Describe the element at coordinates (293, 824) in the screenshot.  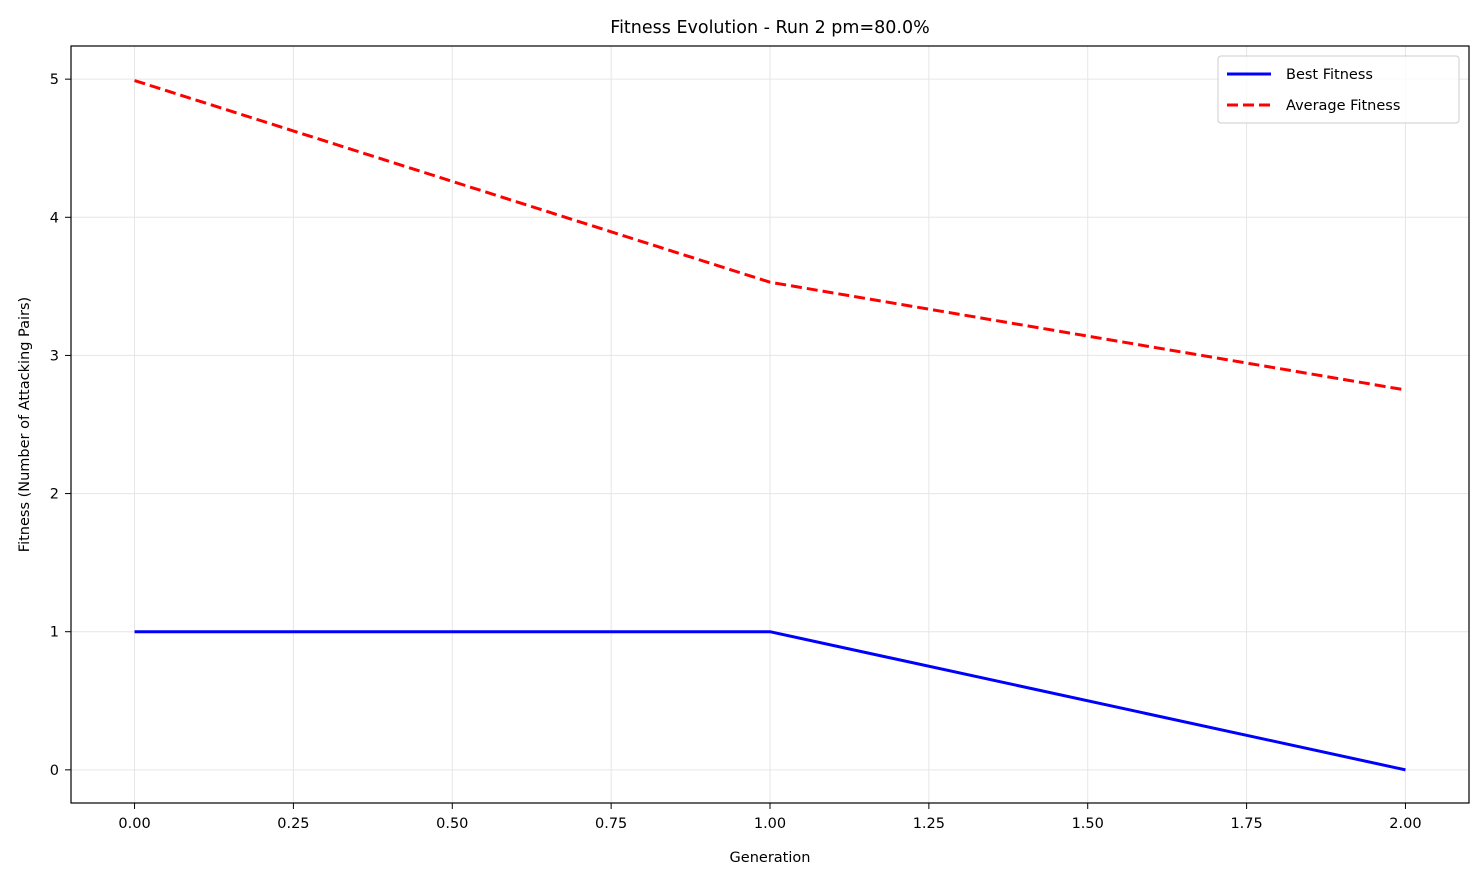
I see `x-tick-label: 0.25` at that location.